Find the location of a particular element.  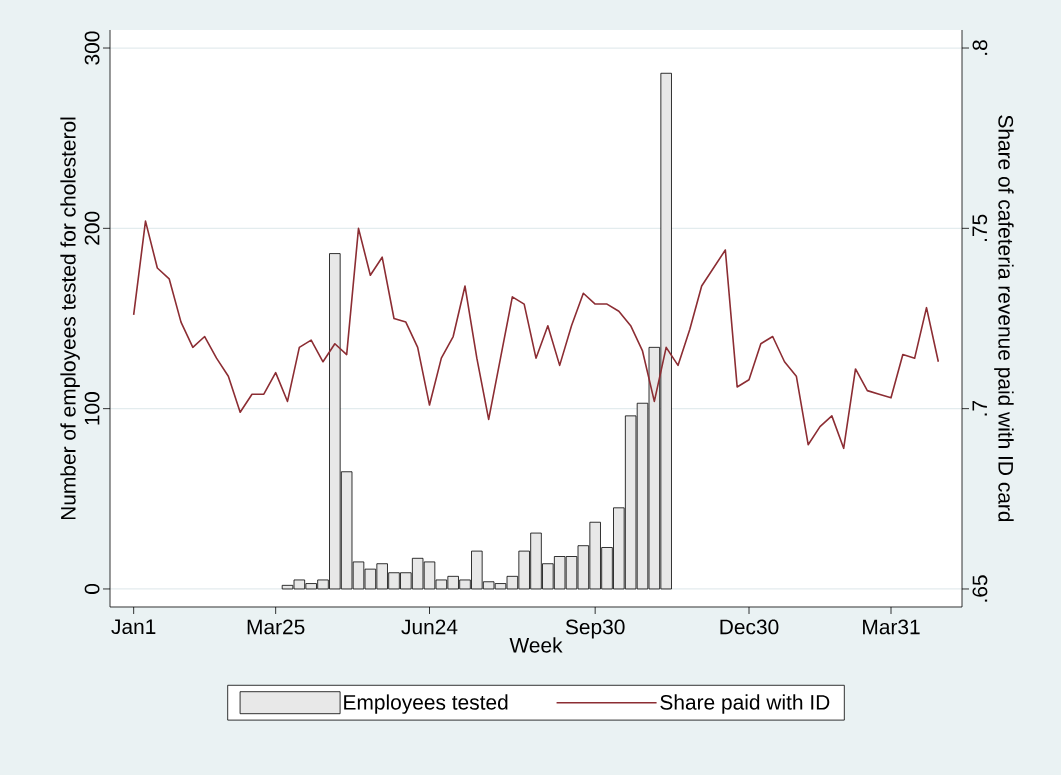

x-tick-label: Mar31 is located at coordinates (891, 627).